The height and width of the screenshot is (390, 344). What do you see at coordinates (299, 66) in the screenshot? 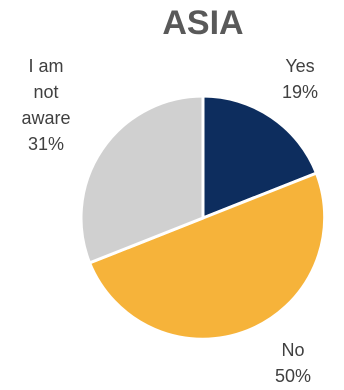
I see `slice-label-line: Yes` at bounding box center [299, 66].